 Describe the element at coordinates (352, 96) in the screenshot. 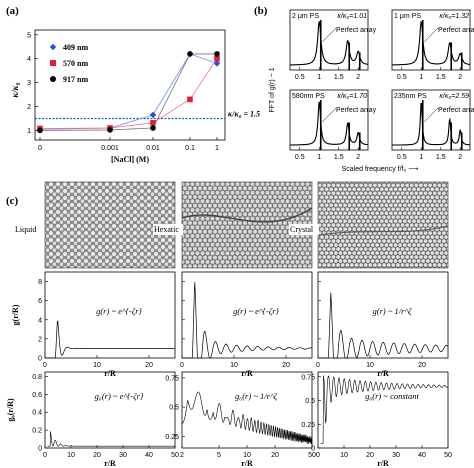

I see `kappa-label: κ/κ₀=1.70` at that location.